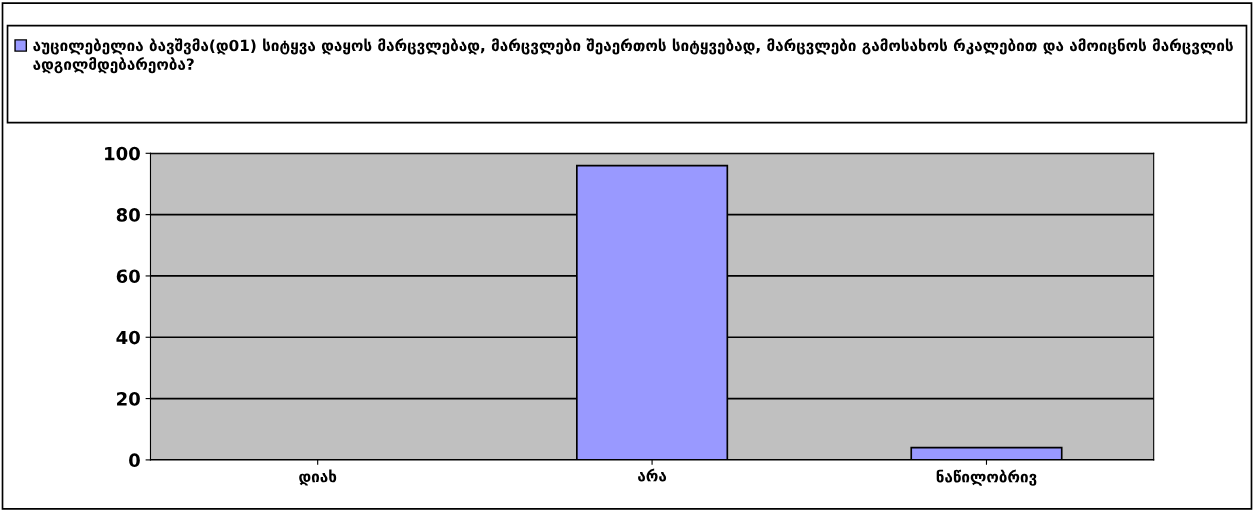 Image resolution: width=1254 pixels, height=511 pixels. I want to click on y-tick-label: 80, so click(128, 215).